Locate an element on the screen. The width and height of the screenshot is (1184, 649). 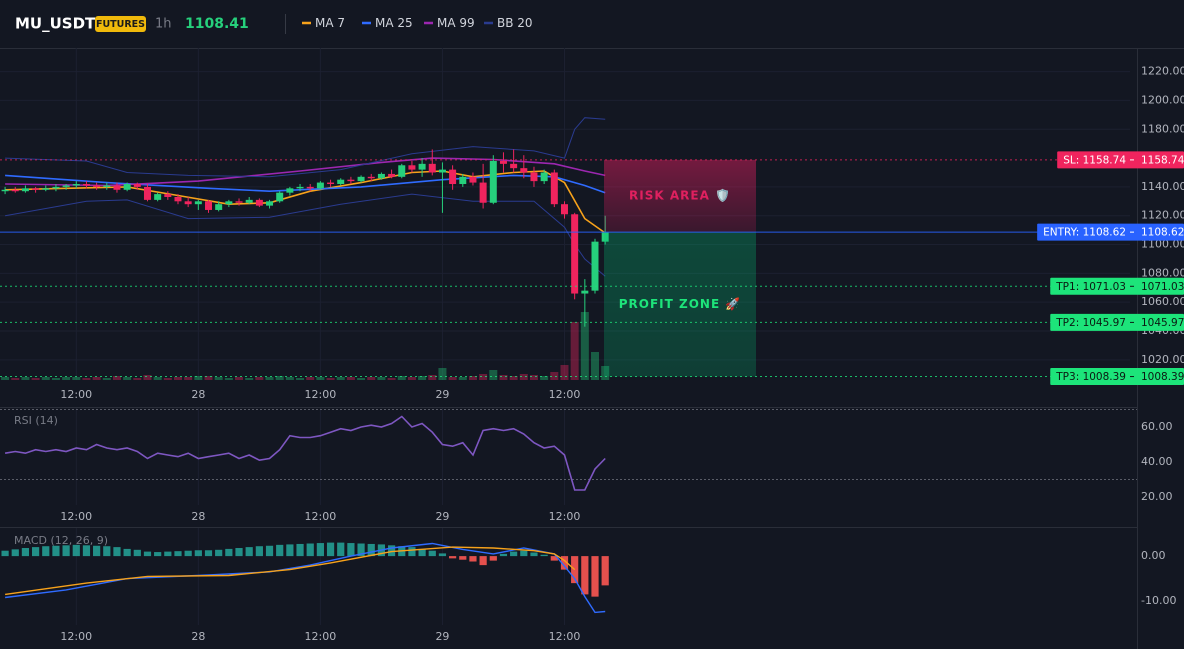
rsi-line is located at coordinates (305, 453).